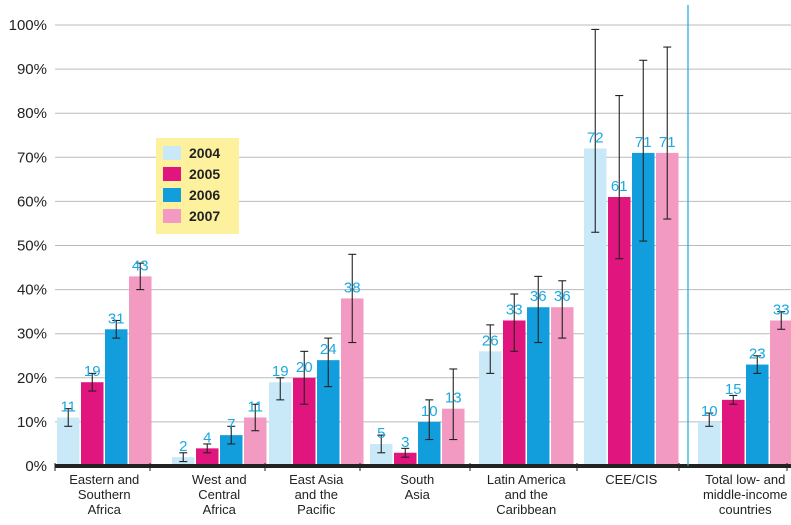 Image resolution: width=791 pixels, height=525 pixels. I want to click on data-label: 38, so click(352, 287).